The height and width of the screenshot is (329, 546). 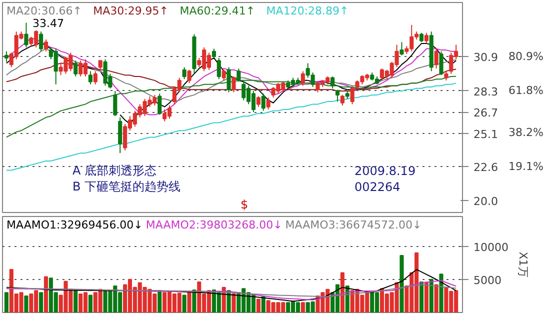 What do you see at coordinates (526, 133) in the screenshot?
I see `y2-tick-label: 38.2%` at bounding box center [526, 133].